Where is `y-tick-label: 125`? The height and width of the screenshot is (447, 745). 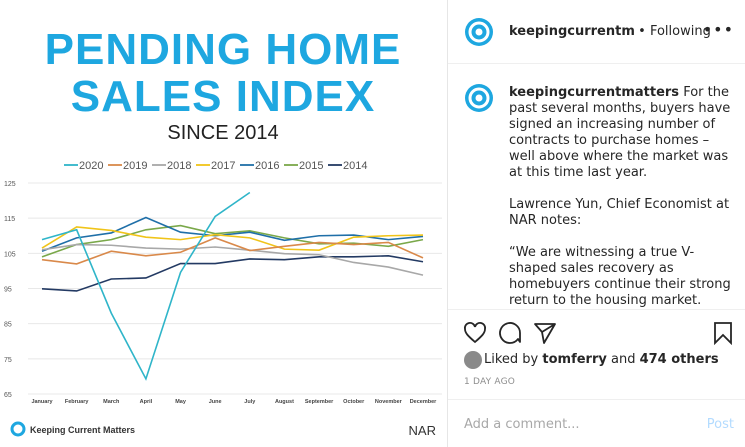
y-tick-label: 125 is located at coordinates (10, 184).